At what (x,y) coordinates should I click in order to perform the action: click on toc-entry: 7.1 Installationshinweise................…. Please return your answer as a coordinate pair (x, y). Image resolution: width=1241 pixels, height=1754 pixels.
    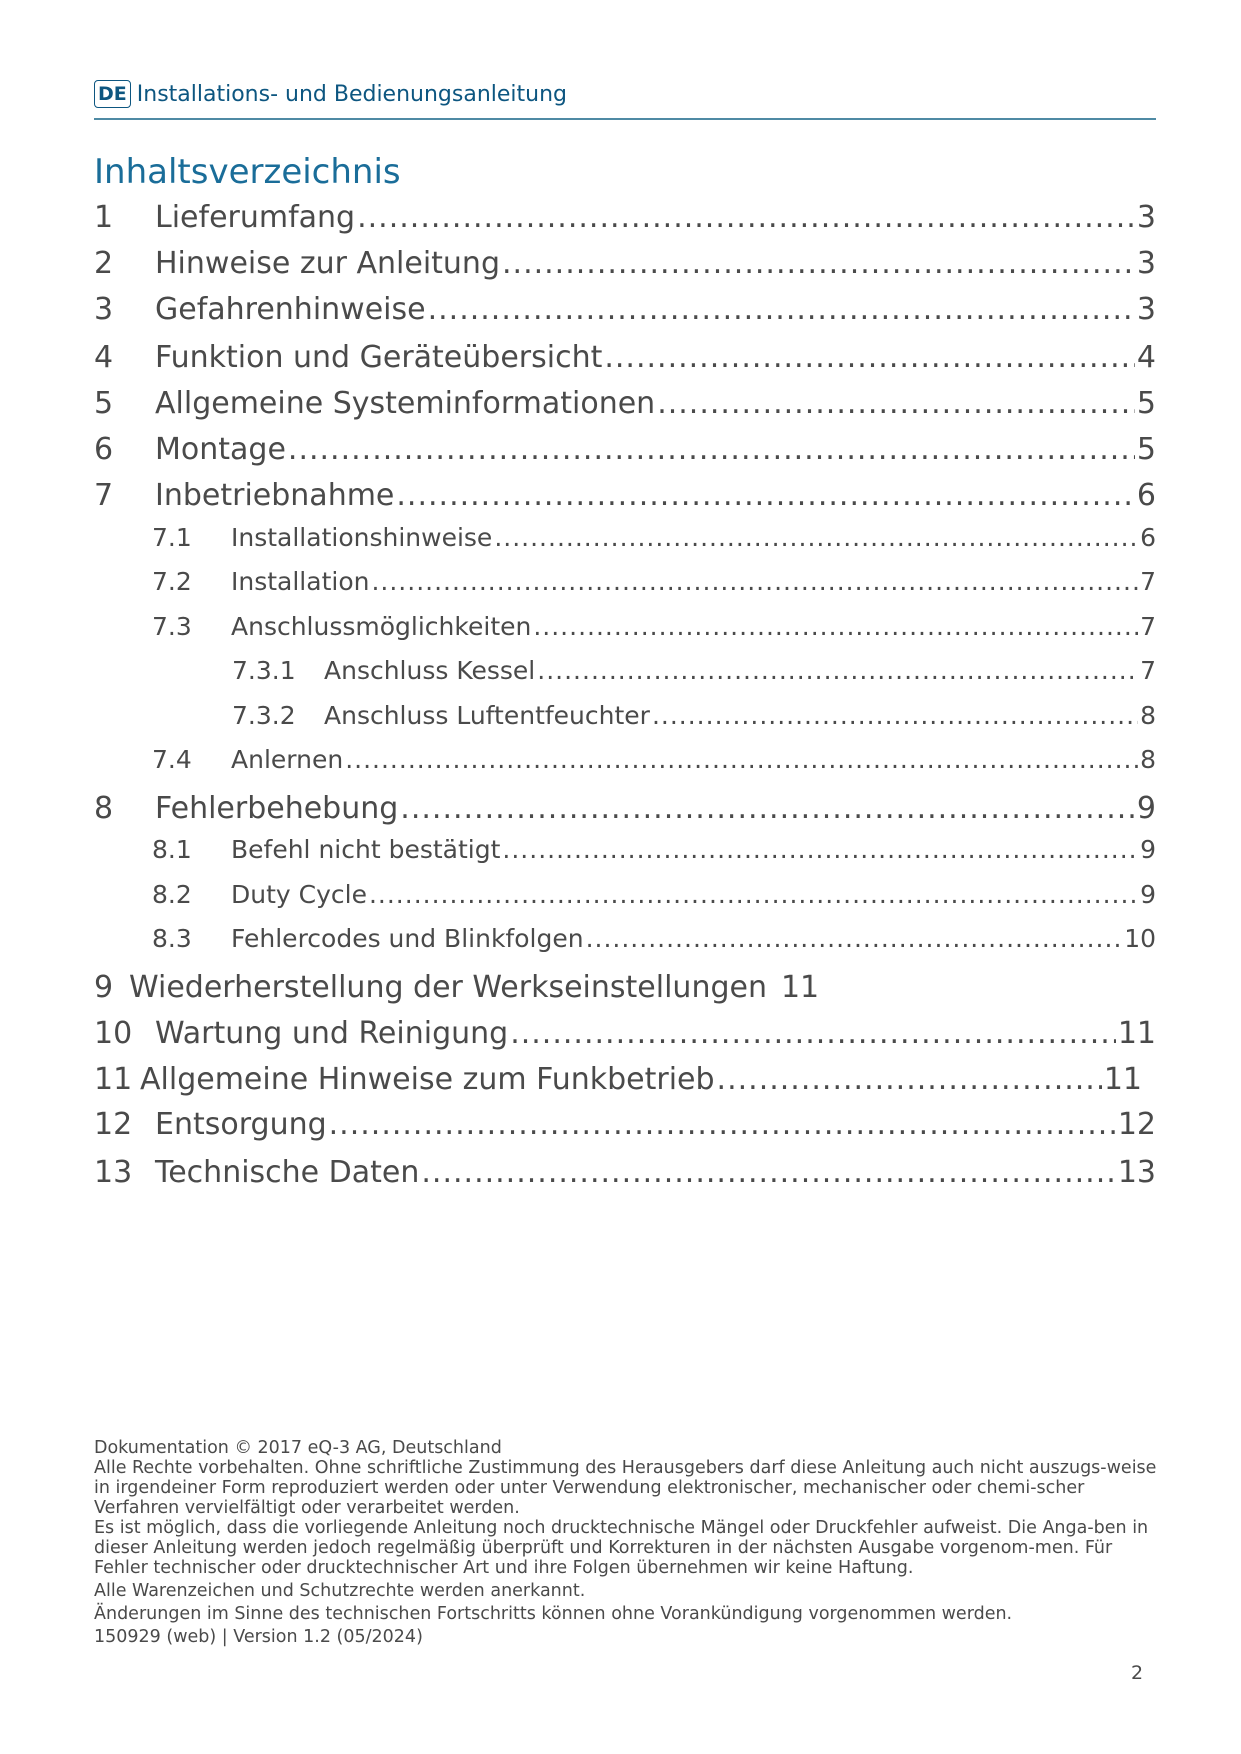
    Looking at the image, I should click on (654, 537).